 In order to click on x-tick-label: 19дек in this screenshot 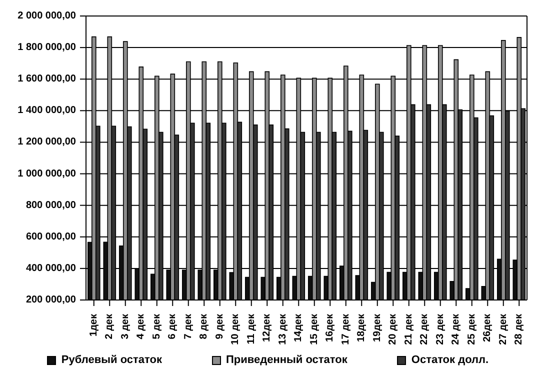, I will do `click(377, 327)`.